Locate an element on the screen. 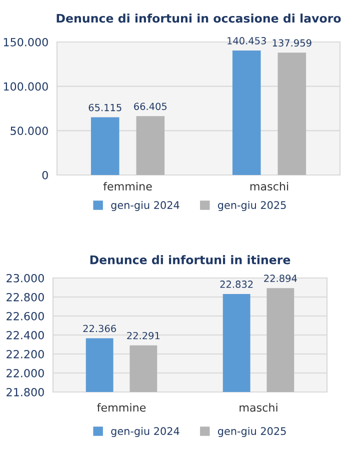 This screenshot has width=346, height=449. chart-title: Denunce di infortuni in itinere is located at coordinates (190, 259).